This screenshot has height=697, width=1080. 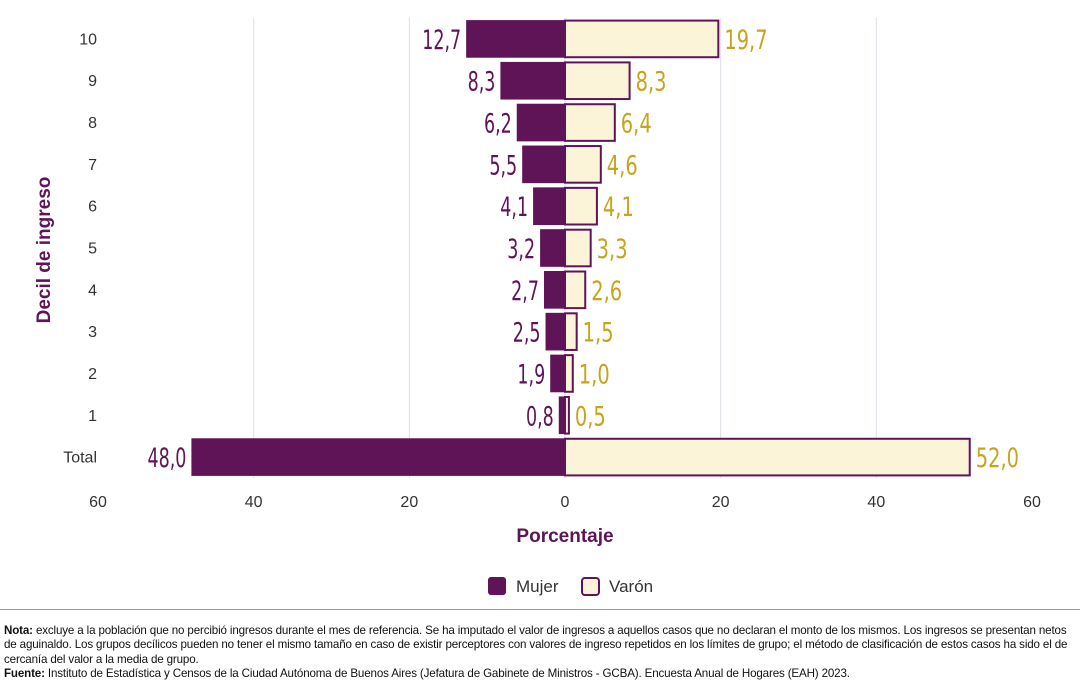 I want to click on legend-label-mujer: Mujer, so click(x=537, y=586).